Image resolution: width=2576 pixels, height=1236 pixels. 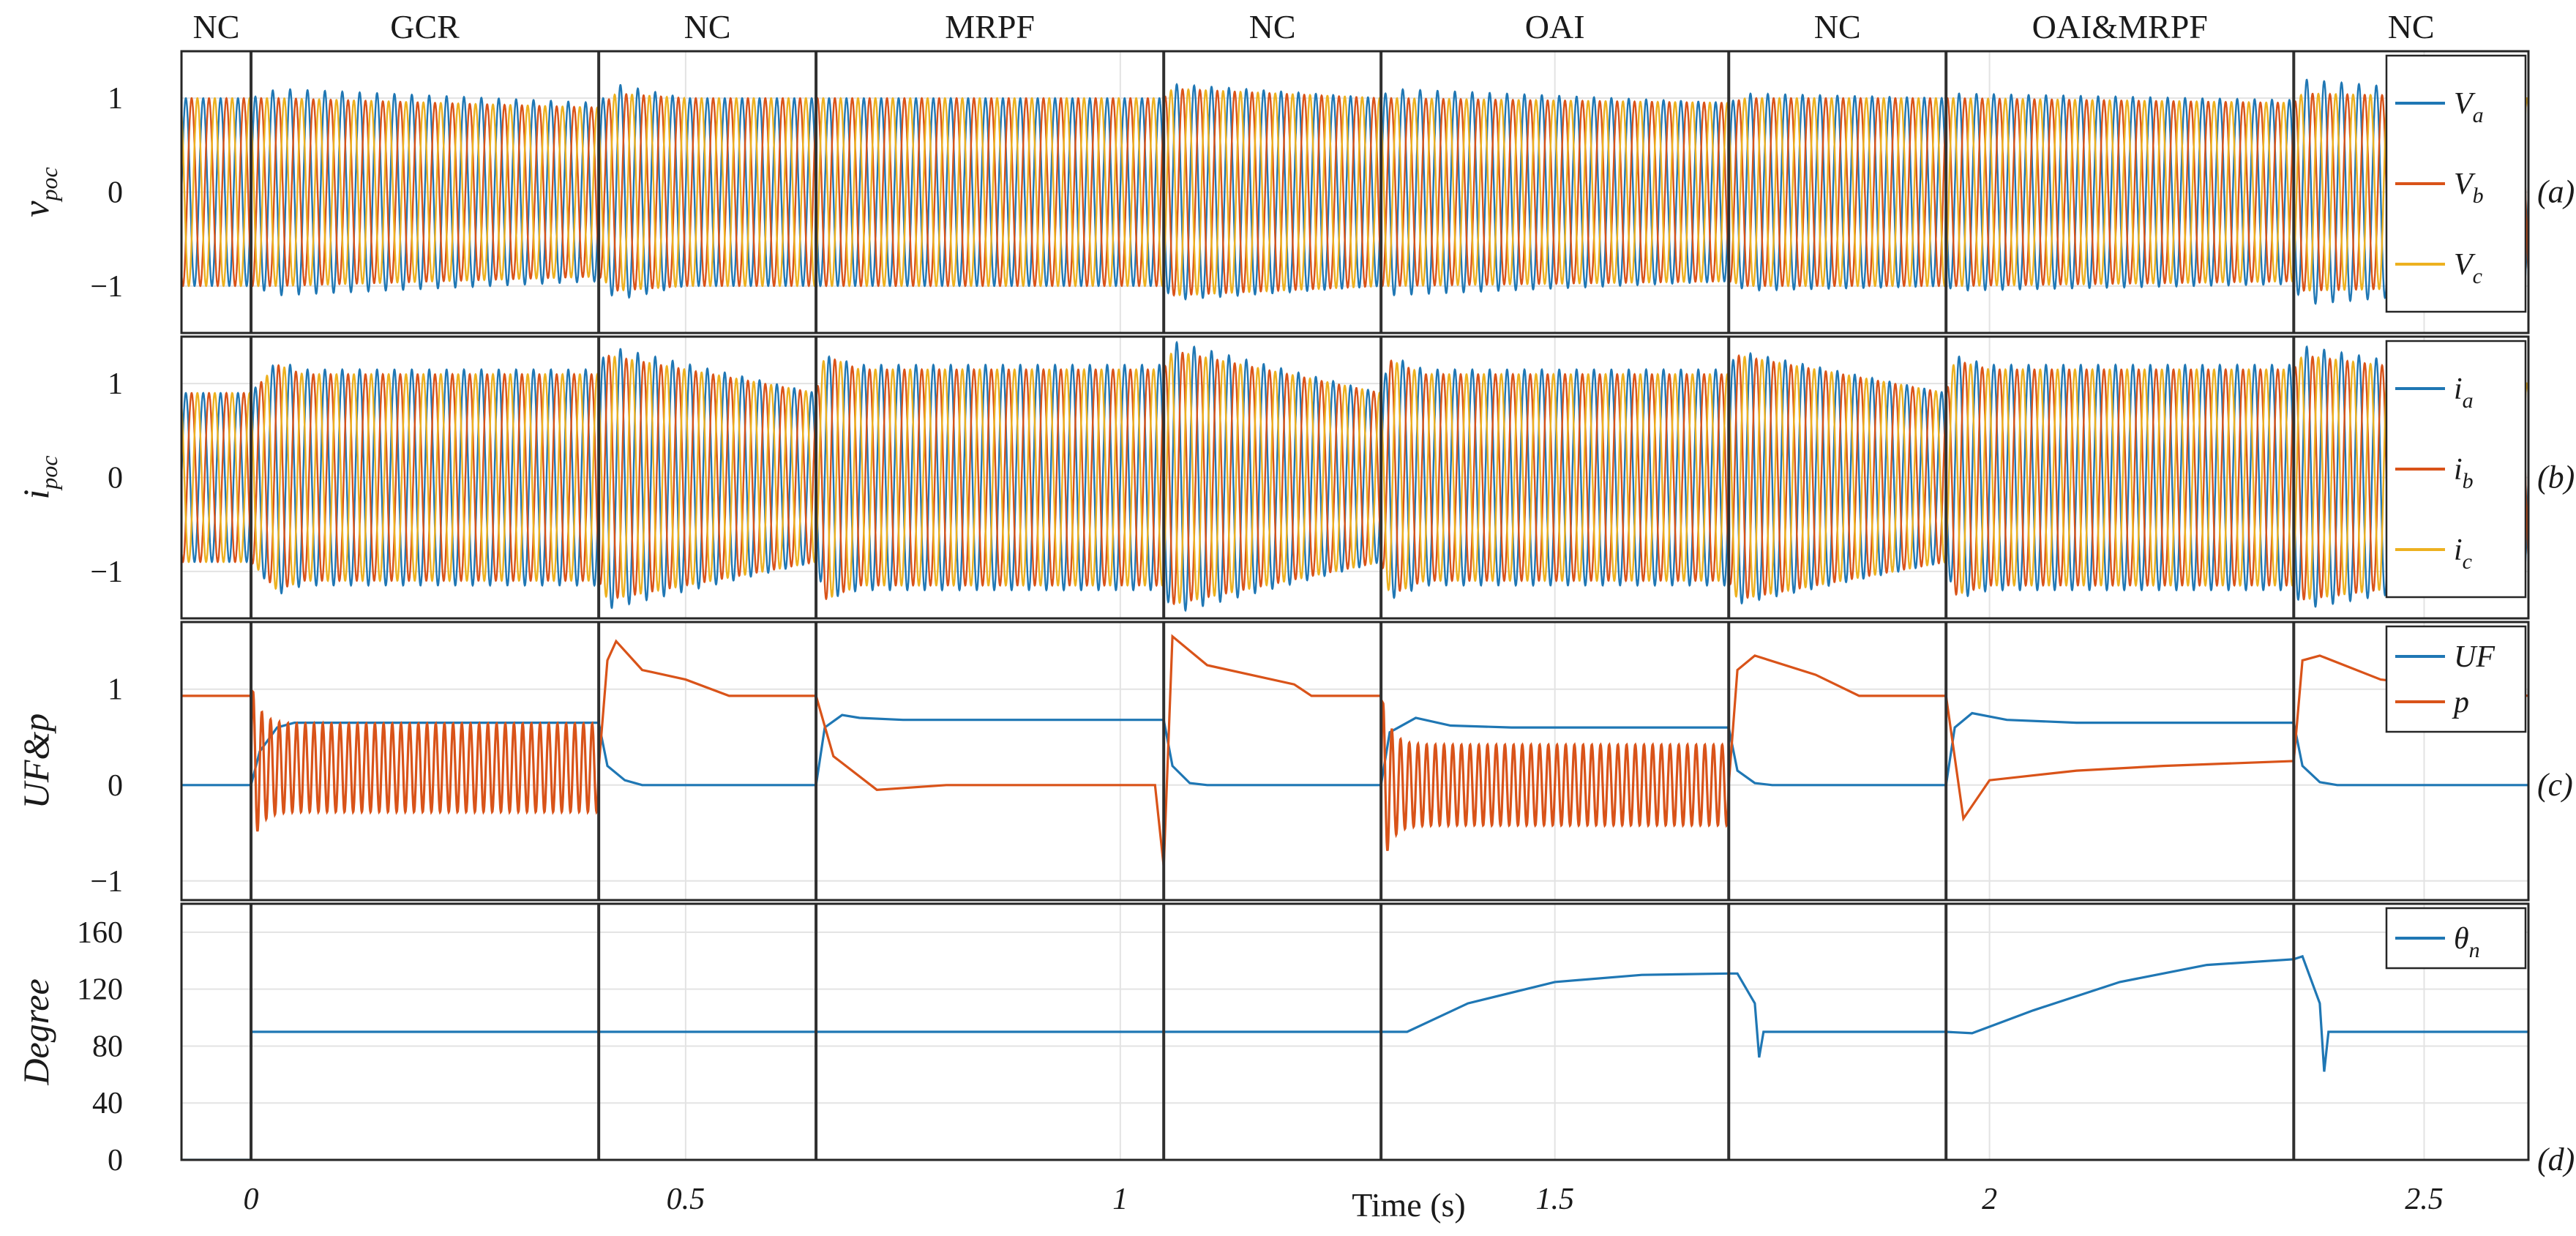 What do you see at coordinates (2555, 785) in the screenshot?
I see `panel-tag: (c)` at bounding box center [2555, 785].